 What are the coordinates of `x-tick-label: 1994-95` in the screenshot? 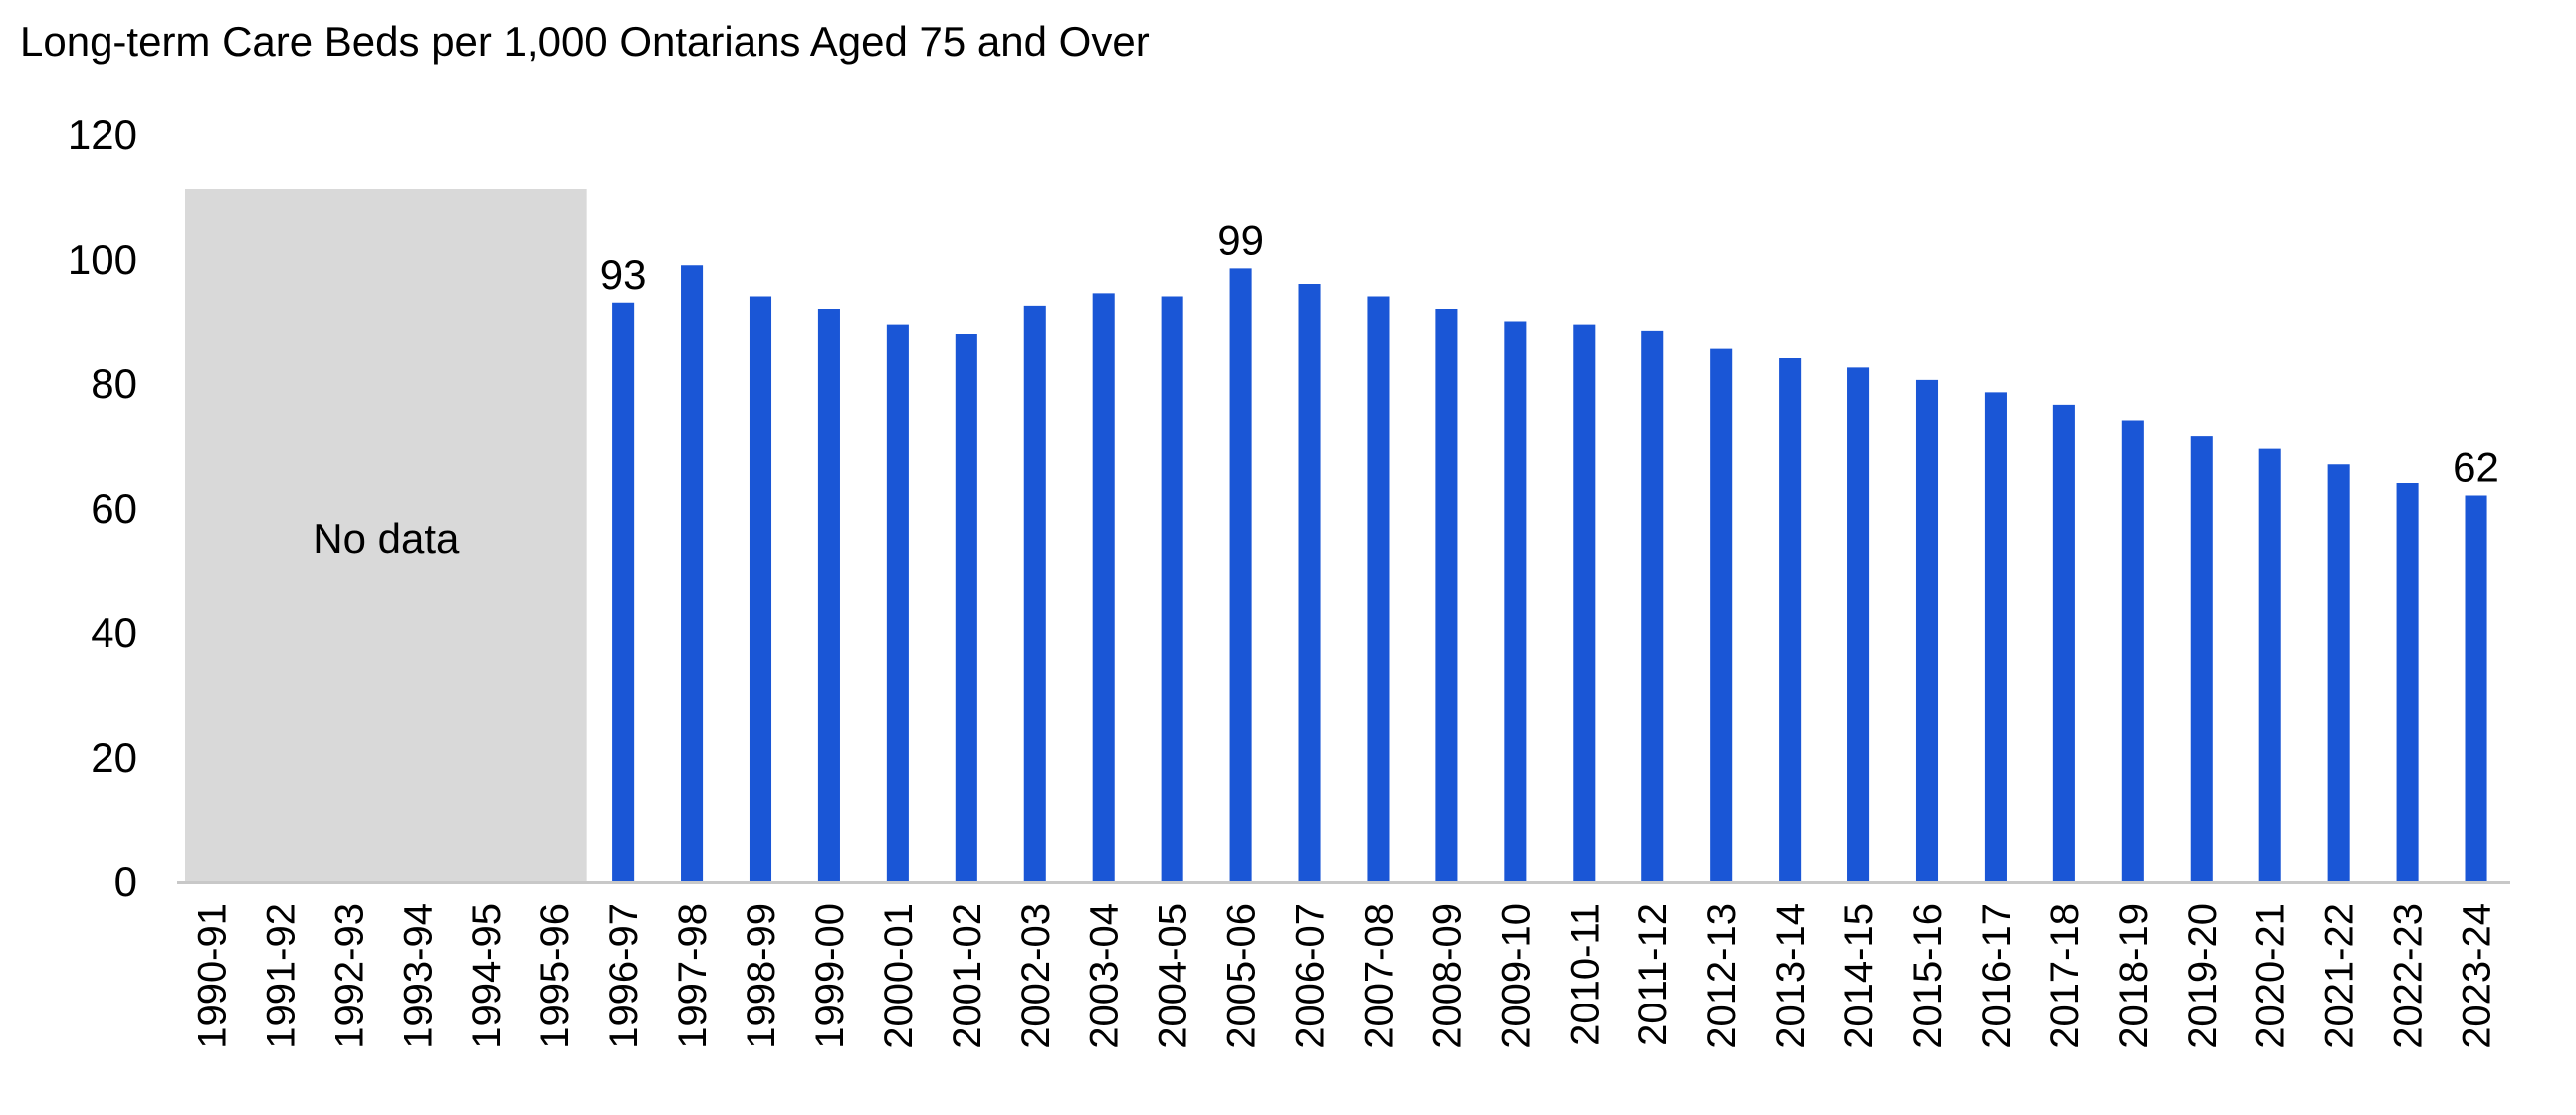 It's located at (487, 976).